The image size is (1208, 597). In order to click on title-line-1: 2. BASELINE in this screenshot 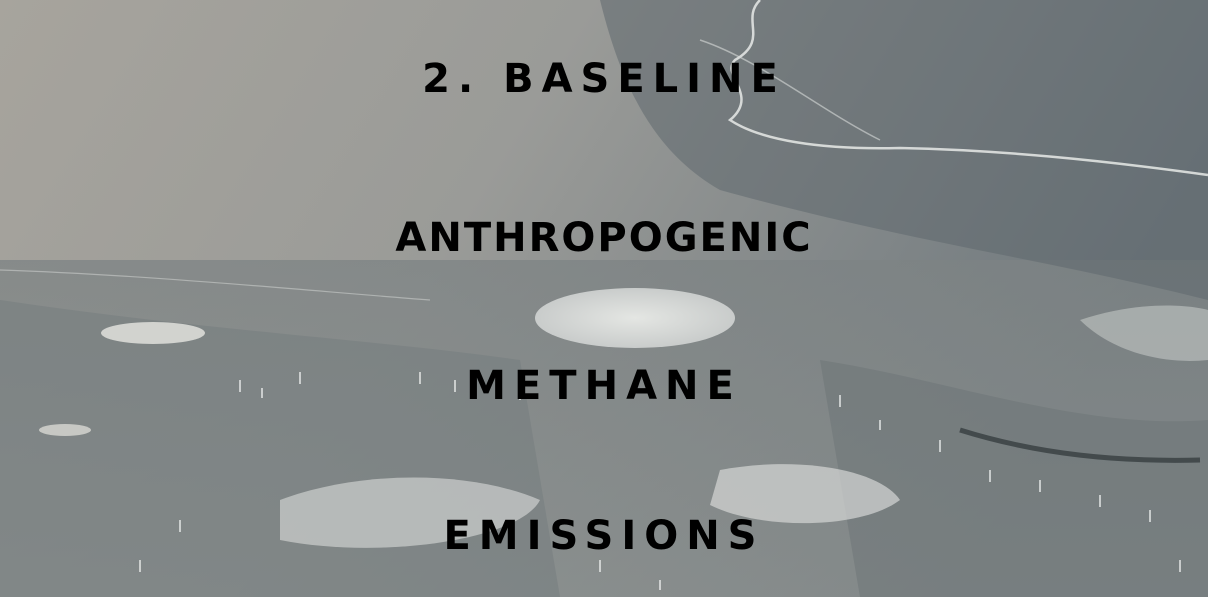, I will do `click(604, 79)`.